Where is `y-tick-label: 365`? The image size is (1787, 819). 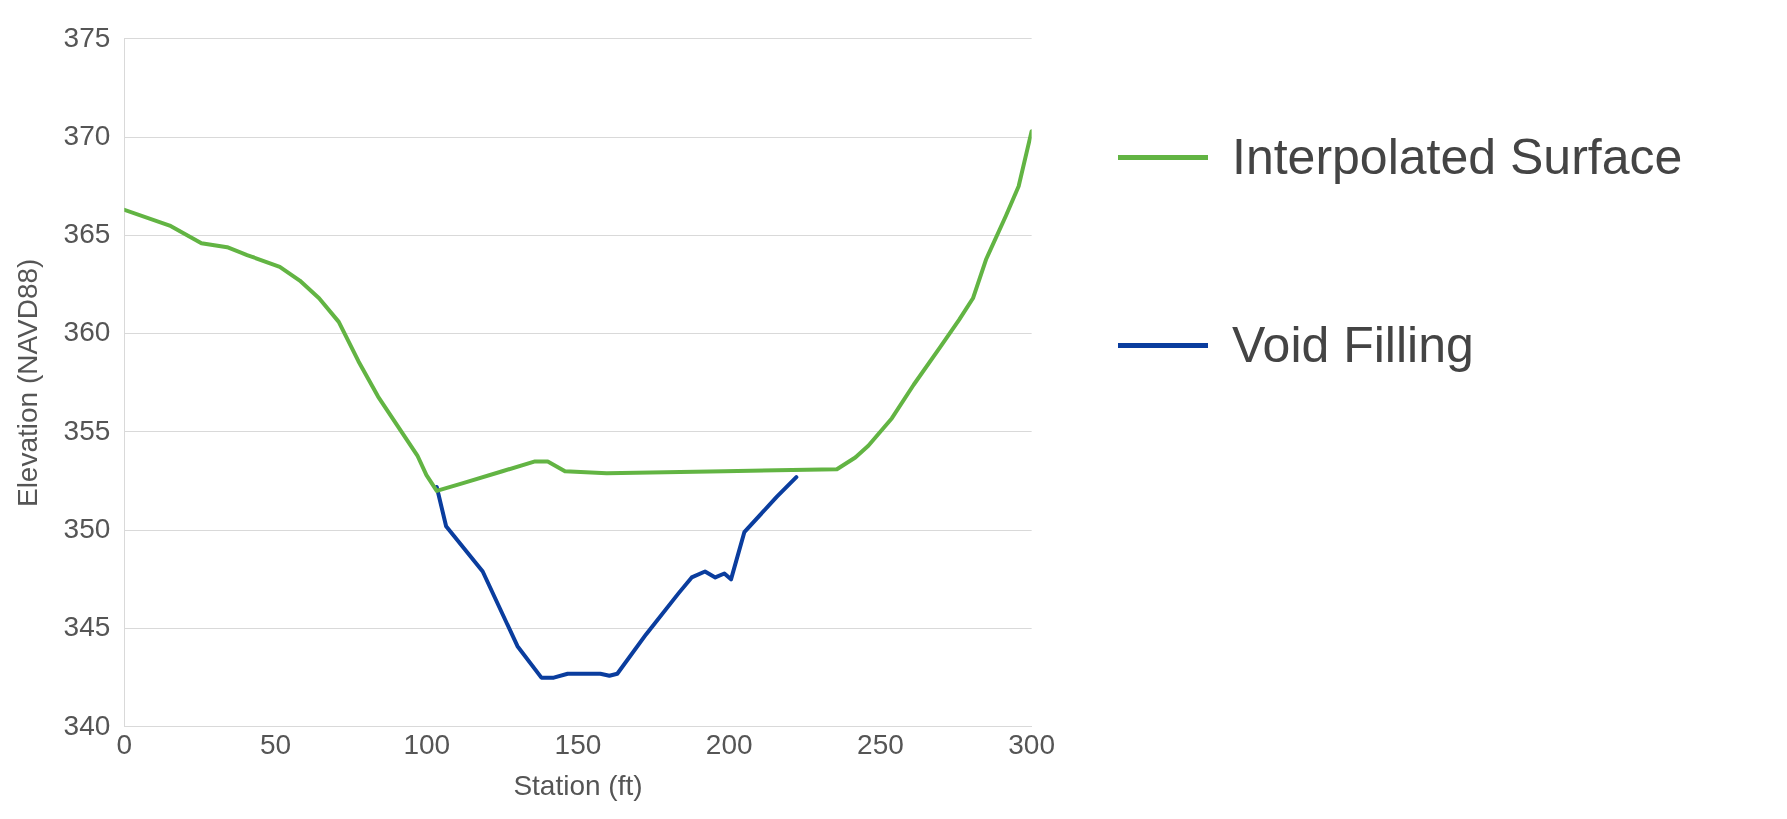
y-tick-label: 365 is located at coordinates (87, 234).